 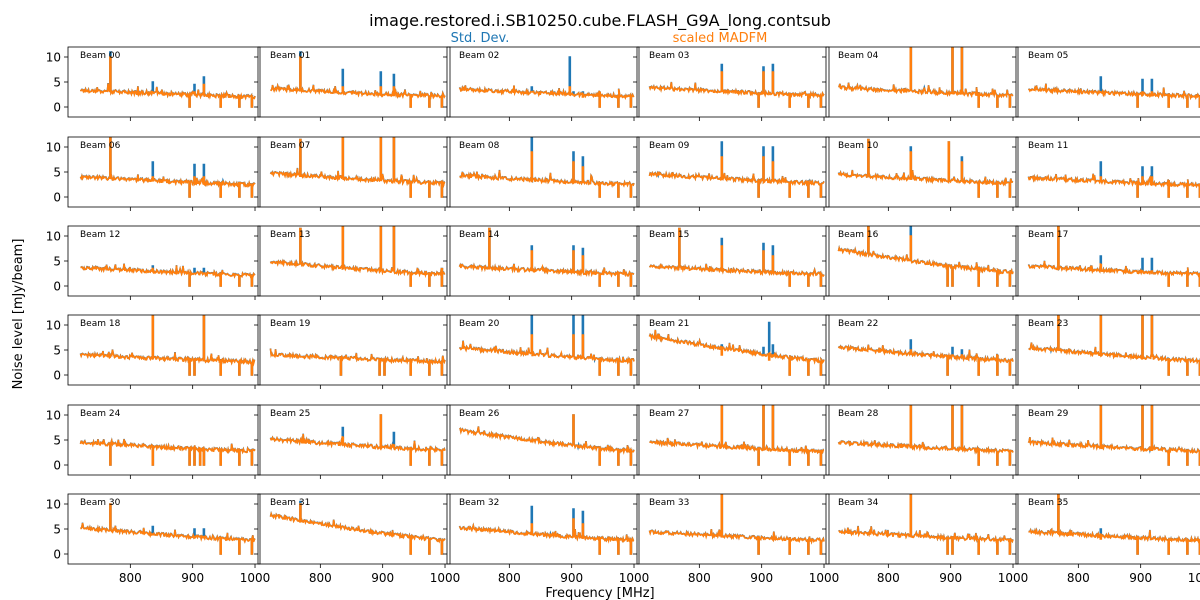 What do you see at coordinates (1106, 83) in the screenshot?
I see `panel-beam-05: Beam 05` at bounding box center [1106, 83].